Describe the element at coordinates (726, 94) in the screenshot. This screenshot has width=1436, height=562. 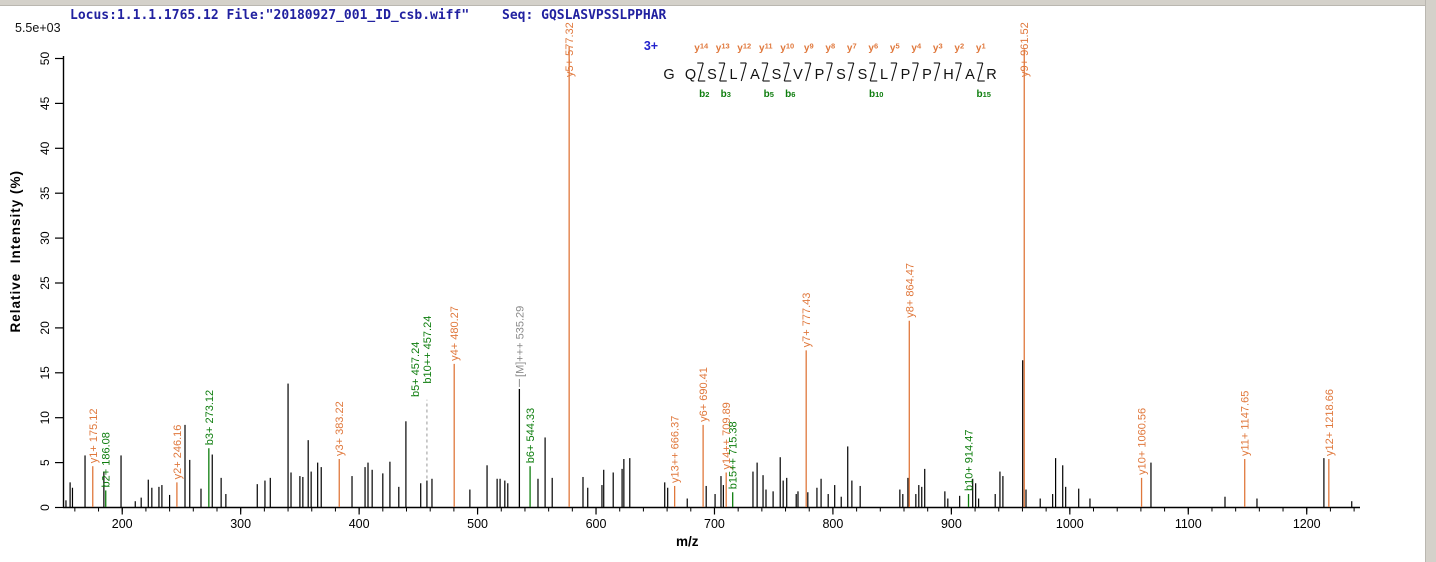
I see `b-ion-label: b3` at that location.